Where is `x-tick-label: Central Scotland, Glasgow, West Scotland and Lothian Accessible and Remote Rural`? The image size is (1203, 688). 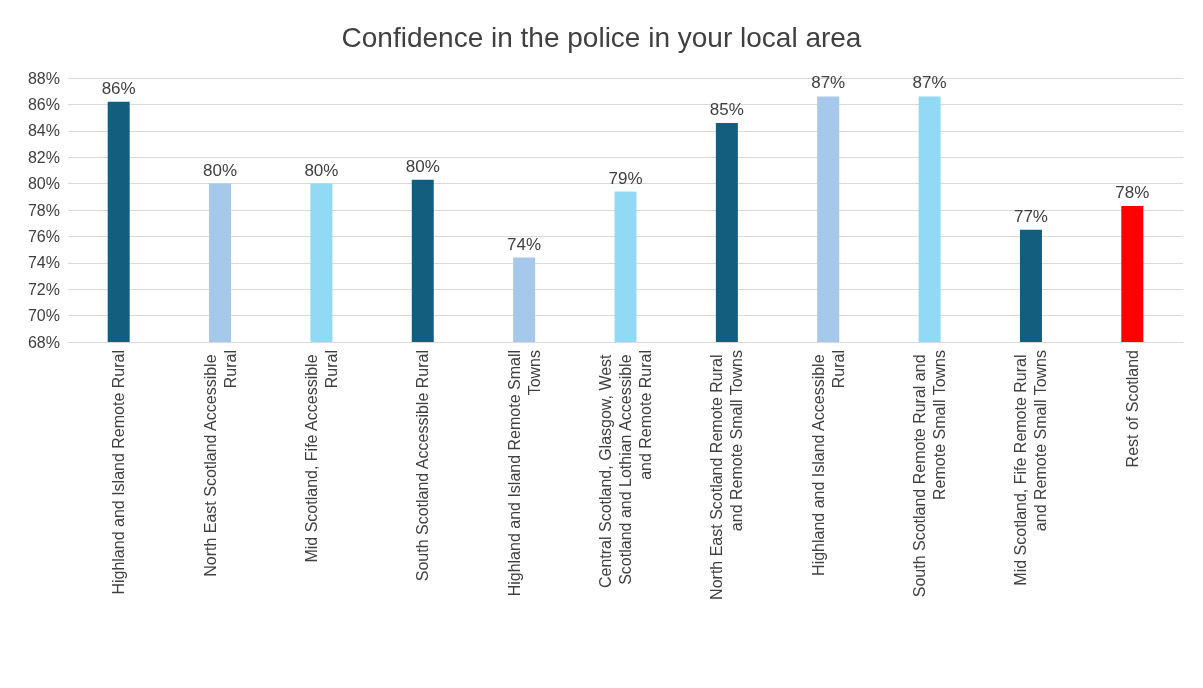
x-tick-label: Central Scotland, Glasgow, West Scotland and Lothian Accessible and Remote Rural is located at coordinates (625, 469).